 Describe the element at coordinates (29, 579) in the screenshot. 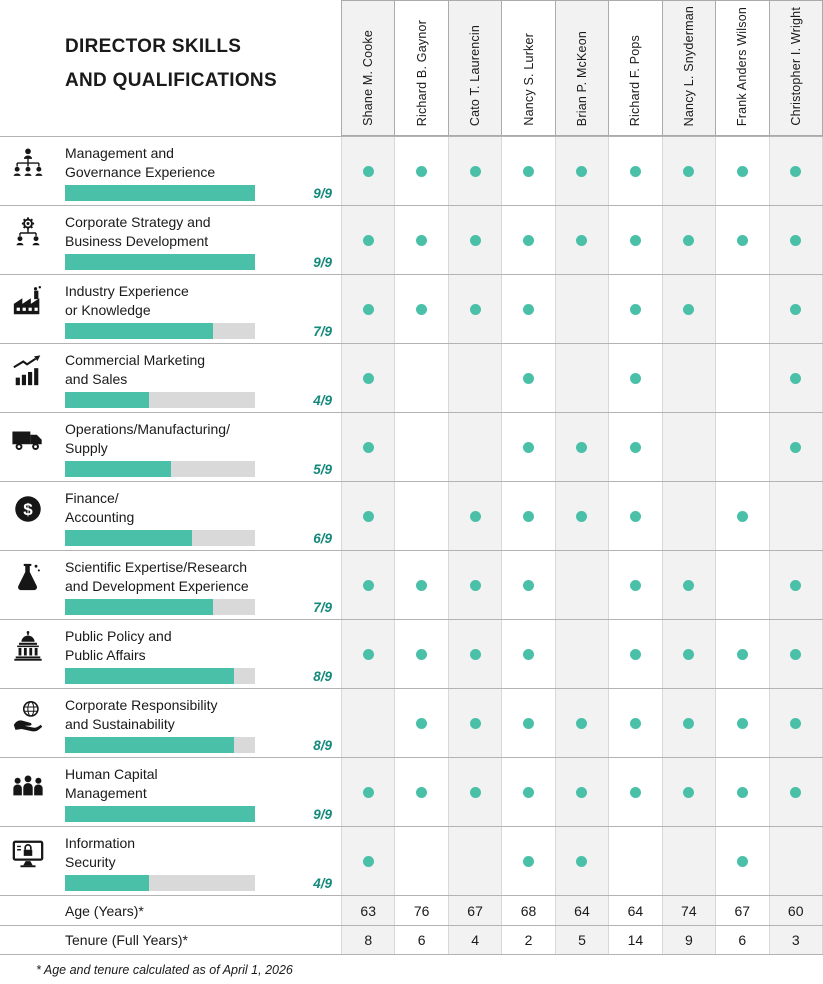

I see `flask-icon` at that location.